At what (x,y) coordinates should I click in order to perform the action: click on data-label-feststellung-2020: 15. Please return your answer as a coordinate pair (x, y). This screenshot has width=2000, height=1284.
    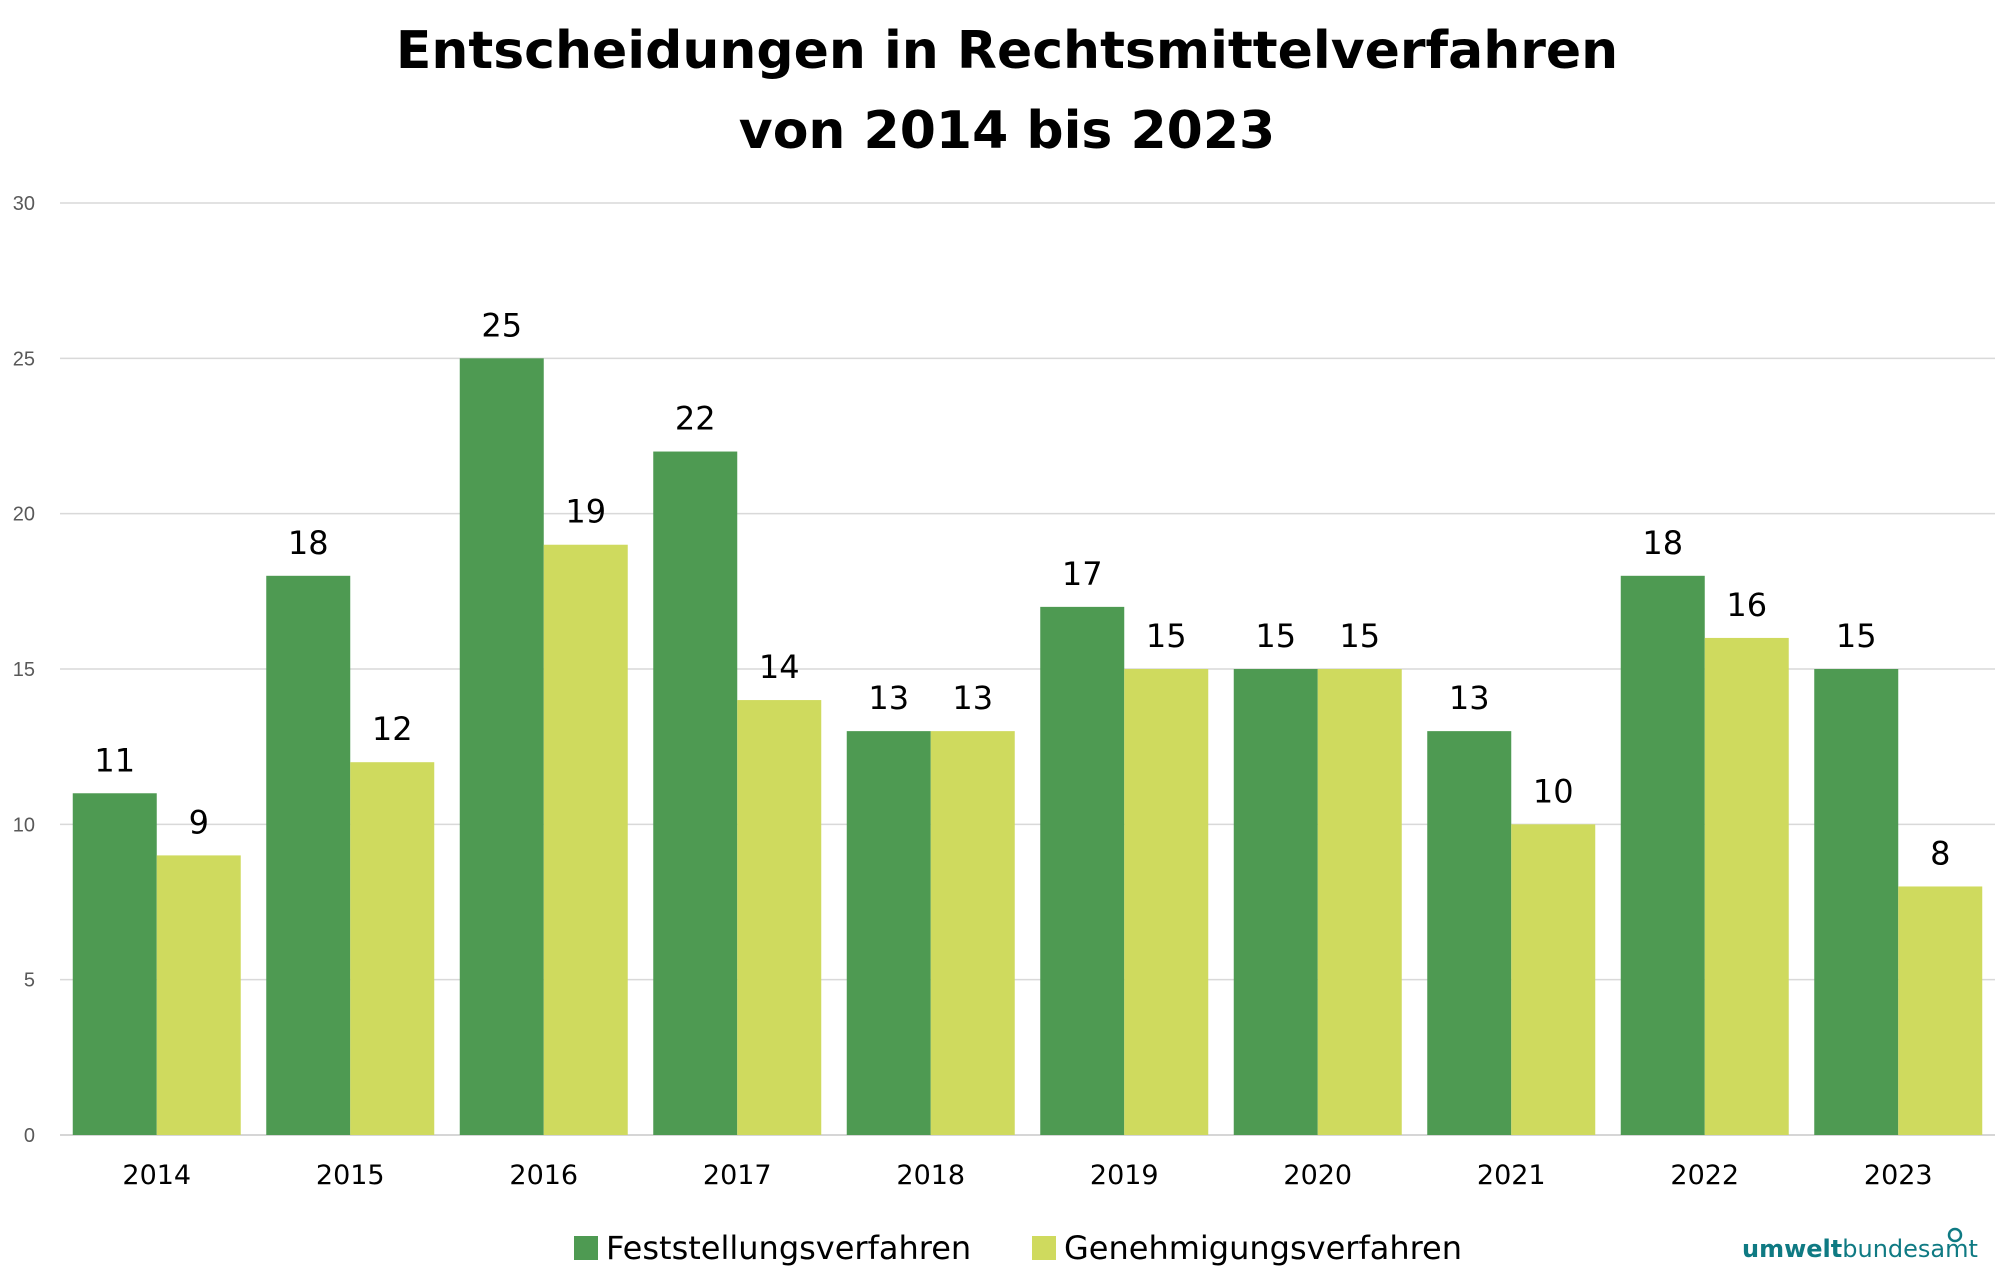
    Looking at the image, I should click on (1275, 636).